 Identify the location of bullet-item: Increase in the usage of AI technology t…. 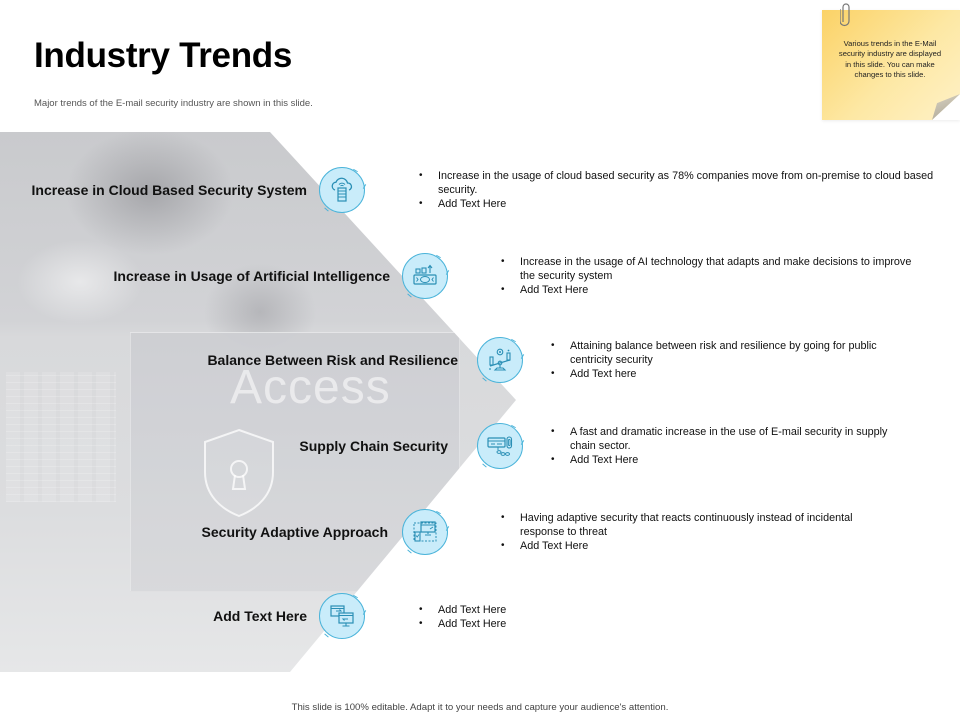
(713, 269).